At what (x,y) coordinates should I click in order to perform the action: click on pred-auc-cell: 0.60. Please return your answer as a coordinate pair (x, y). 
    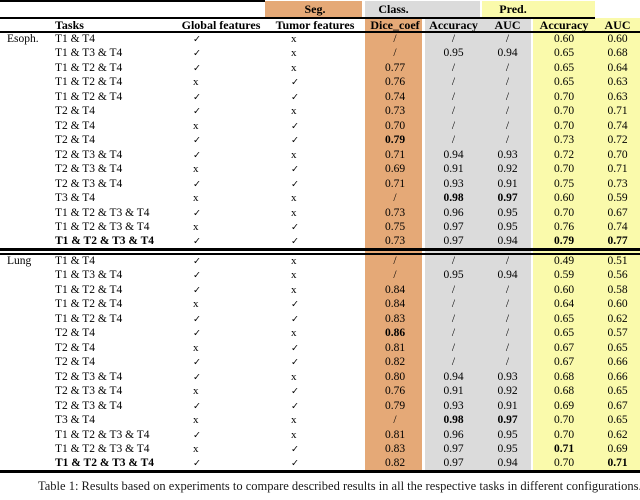
    Looking at the image, I should click on (617, 304).